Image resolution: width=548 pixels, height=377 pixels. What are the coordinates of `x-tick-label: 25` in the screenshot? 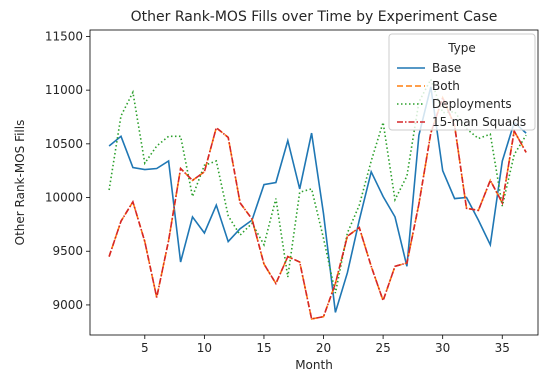 It's located at (382, 348).